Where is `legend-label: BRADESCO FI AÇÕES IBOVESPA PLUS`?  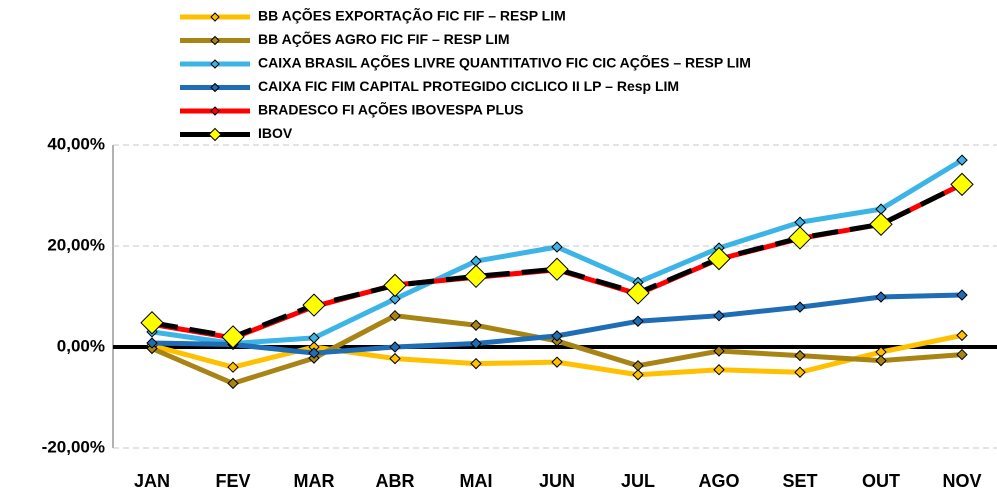
legend-label: BRADESCO FI AÇÕES IBOVESPA PLUS is located at coordinates (391, 109).